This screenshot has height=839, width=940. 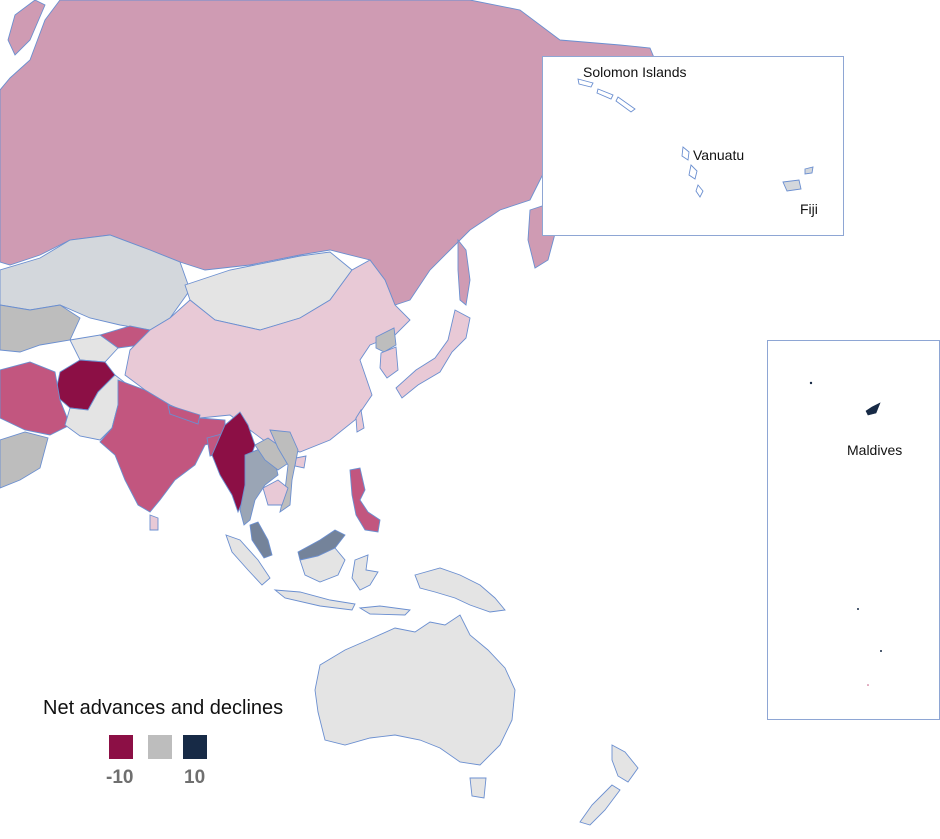 I want to click on legend-swatch-advance, so click(x=195, y=747).